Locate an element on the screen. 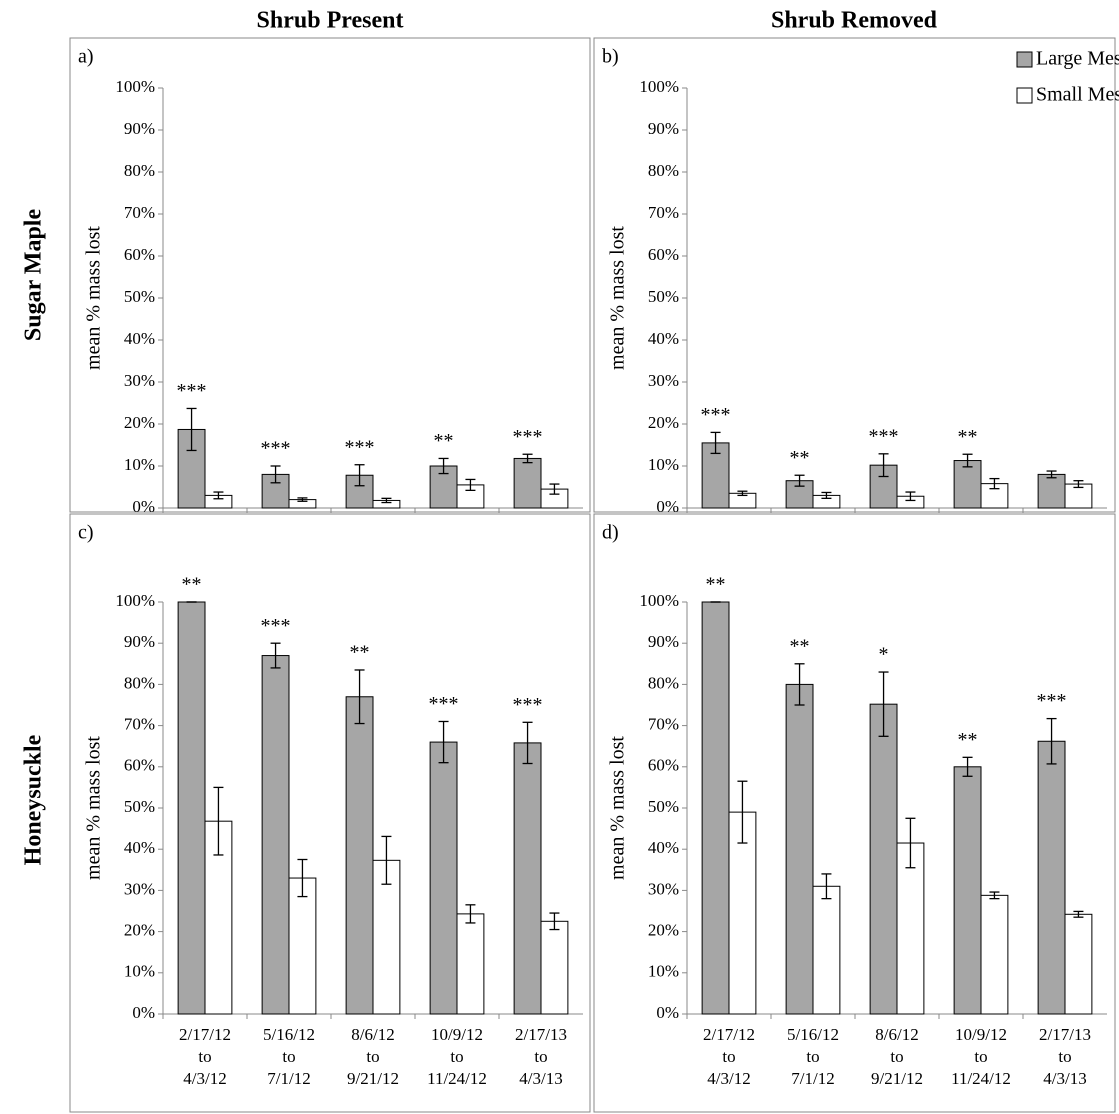 Image resolution: width=1119 pixels, height=1114 pixels. y-tick-label: 90% is located at coordinates (139, 641).